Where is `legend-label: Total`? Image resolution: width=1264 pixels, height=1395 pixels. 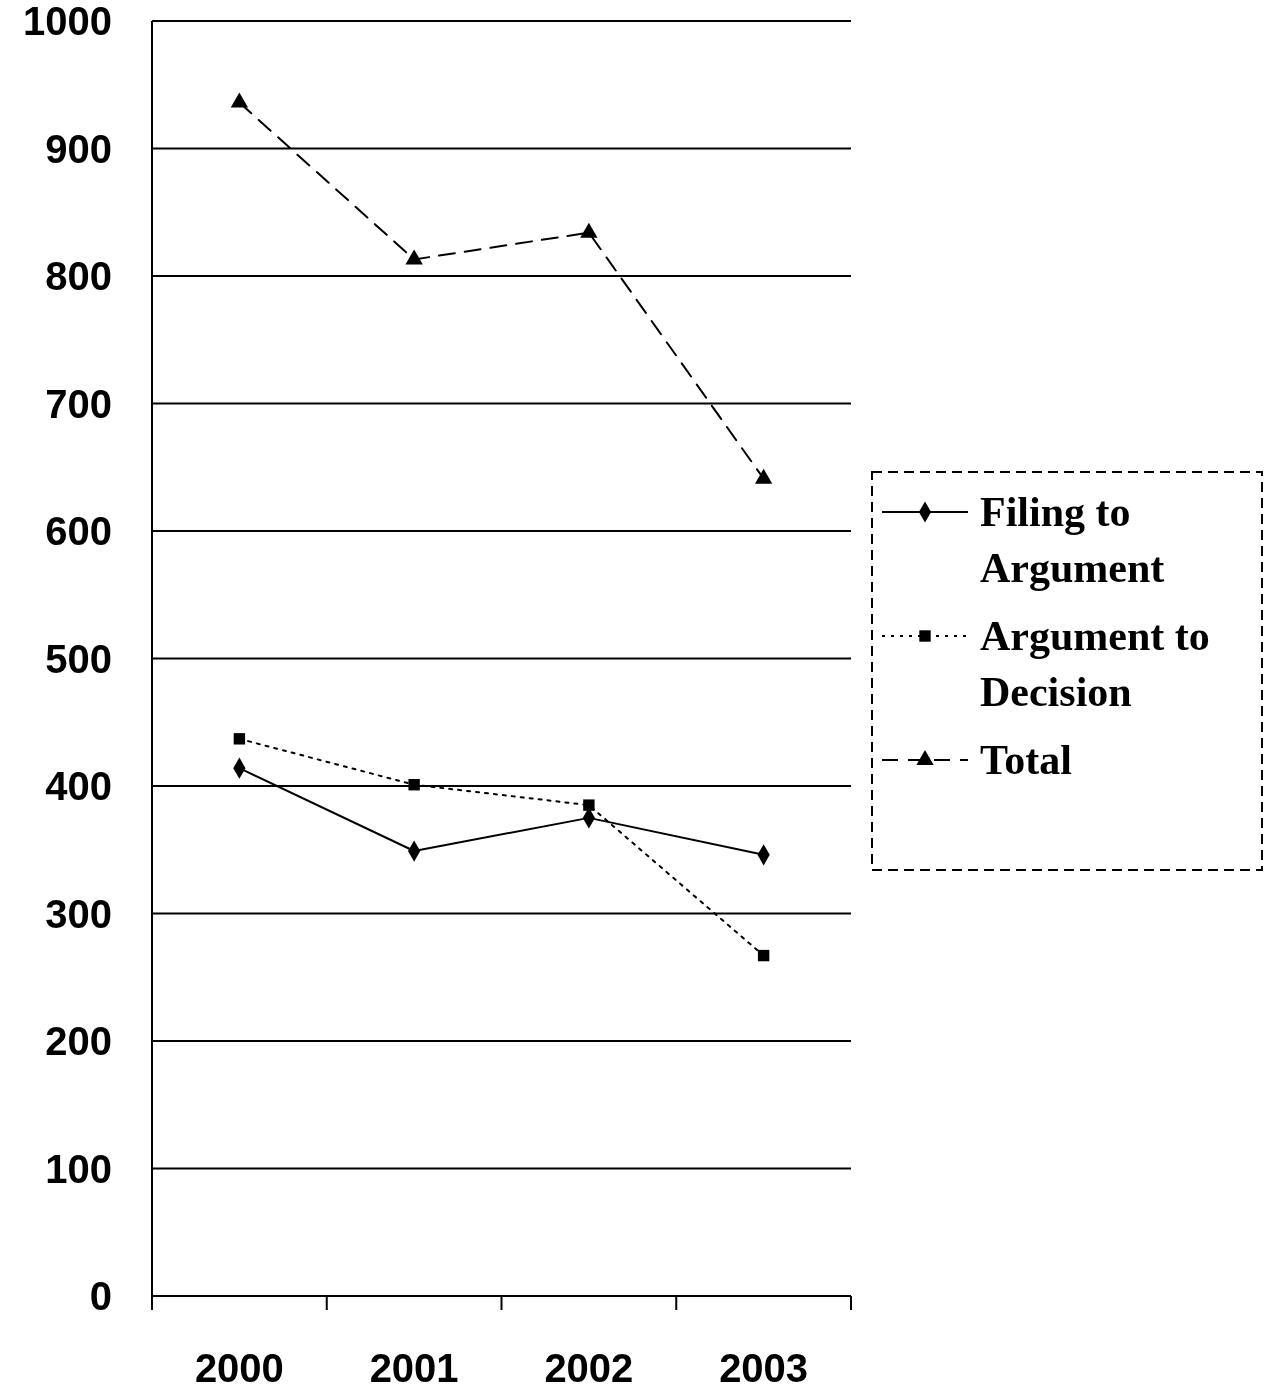
legend-label: Total is located at coordinates (1026, 760).